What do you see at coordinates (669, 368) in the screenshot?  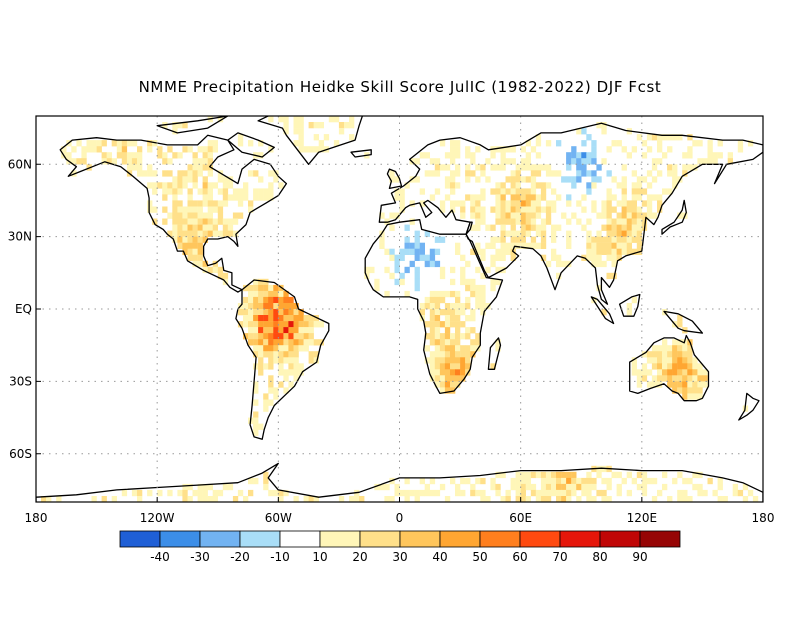 I see `australia-outline` at bounding box center [669, 368].